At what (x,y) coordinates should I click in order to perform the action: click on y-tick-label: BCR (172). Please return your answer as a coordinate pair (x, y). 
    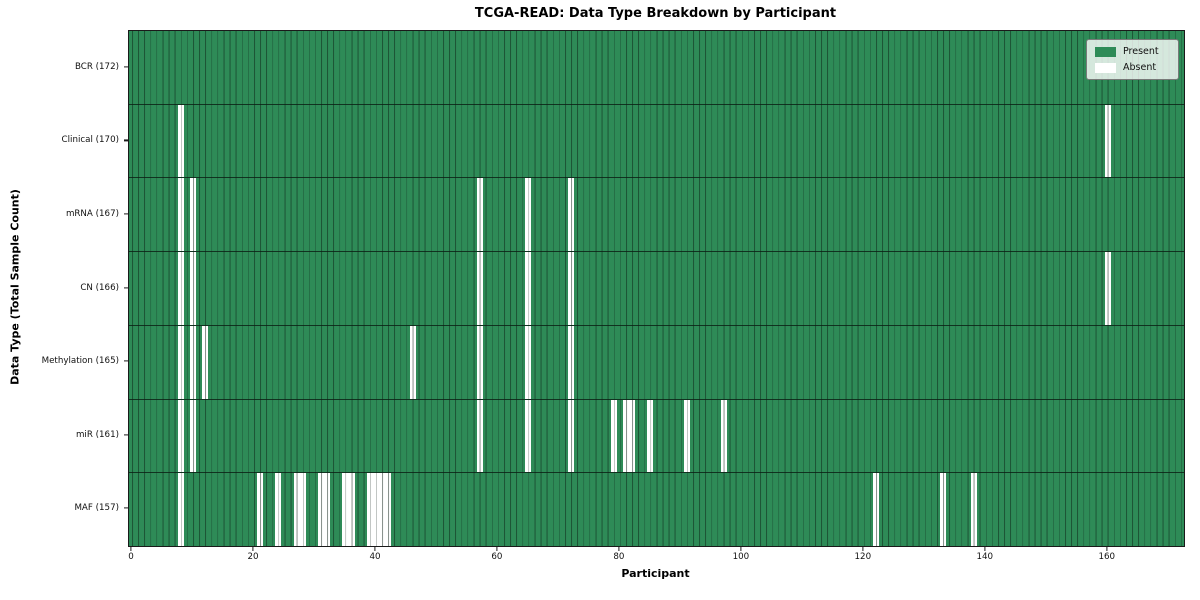
    Looking at the image, I should click on (96, 66).